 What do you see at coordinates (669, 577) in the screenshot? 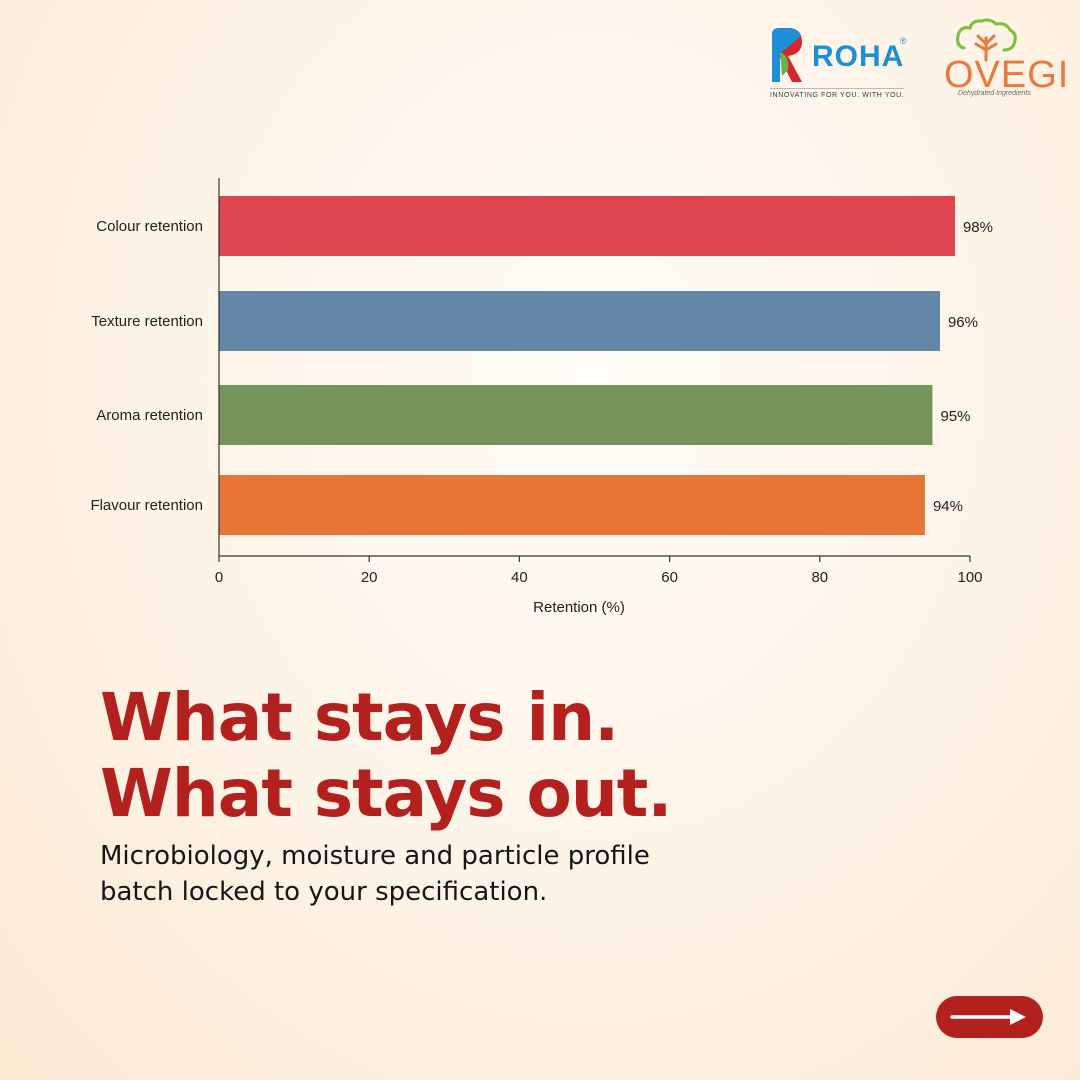
I see `x-tick-label: 60` at bounding box center [669, 577].